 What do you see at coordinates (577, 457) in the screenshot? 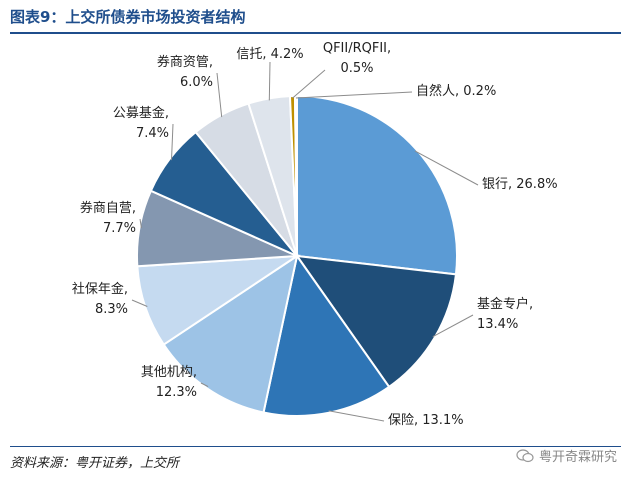
I see `watermark-text: 粤开奇霖研究` at bounding box center [577, 457].